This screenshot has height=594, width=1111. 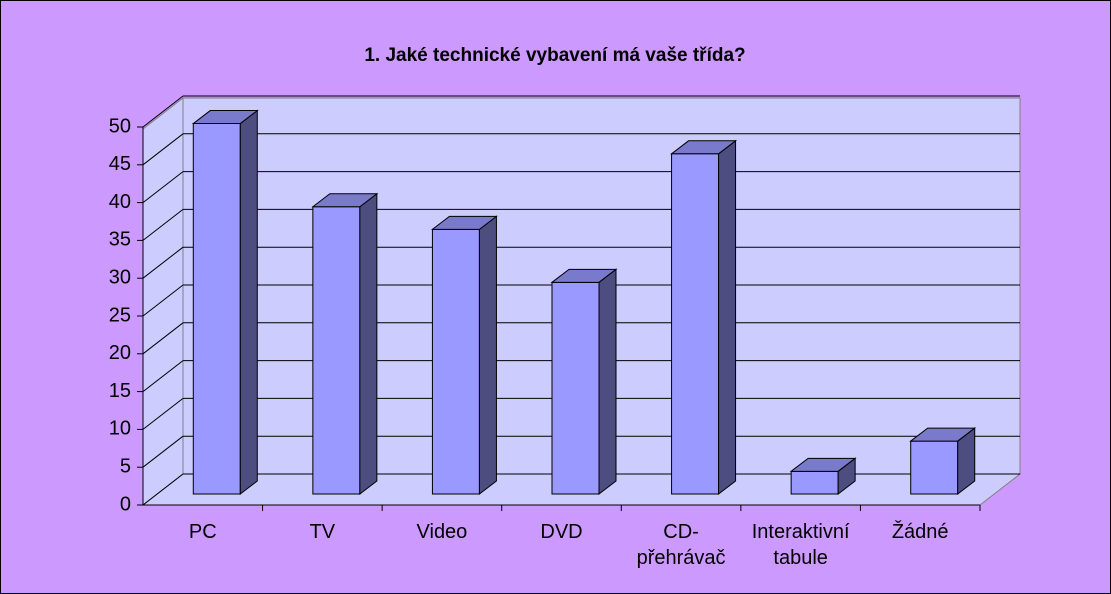 What do you see at coordinates (120, 353) in the screenshot?
I see `y-tick-label: 20` at bounding box center [120, 353].